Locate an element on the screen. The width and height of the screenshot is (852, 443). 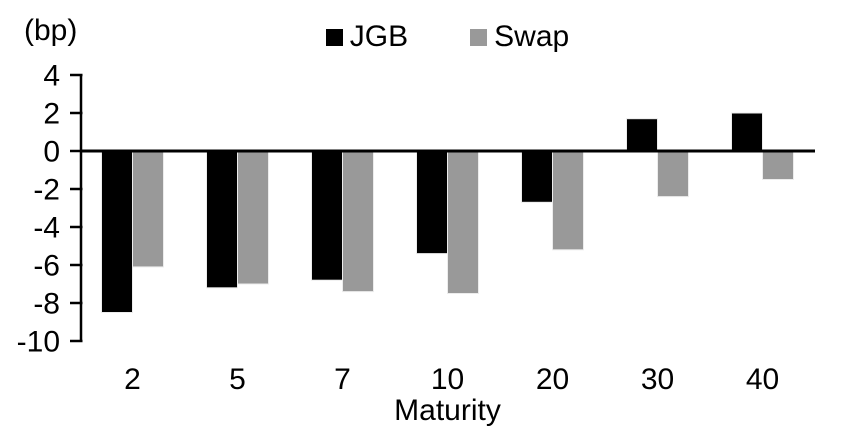
y-axis-tick-label: 0 is located at coordinates (51, 152).